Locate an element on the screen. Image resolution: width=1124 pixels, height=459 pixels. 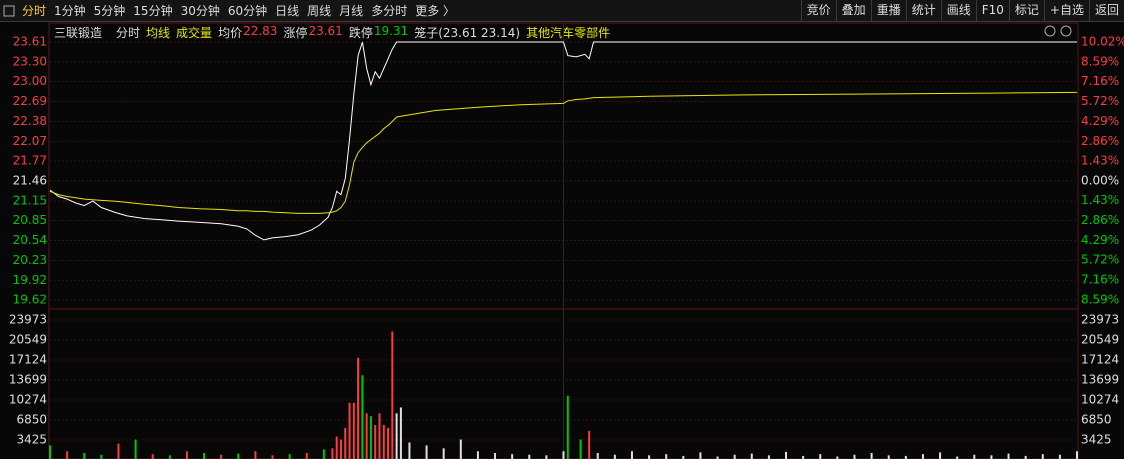
tab: 60分钟 is located at coordinates (247, 11).